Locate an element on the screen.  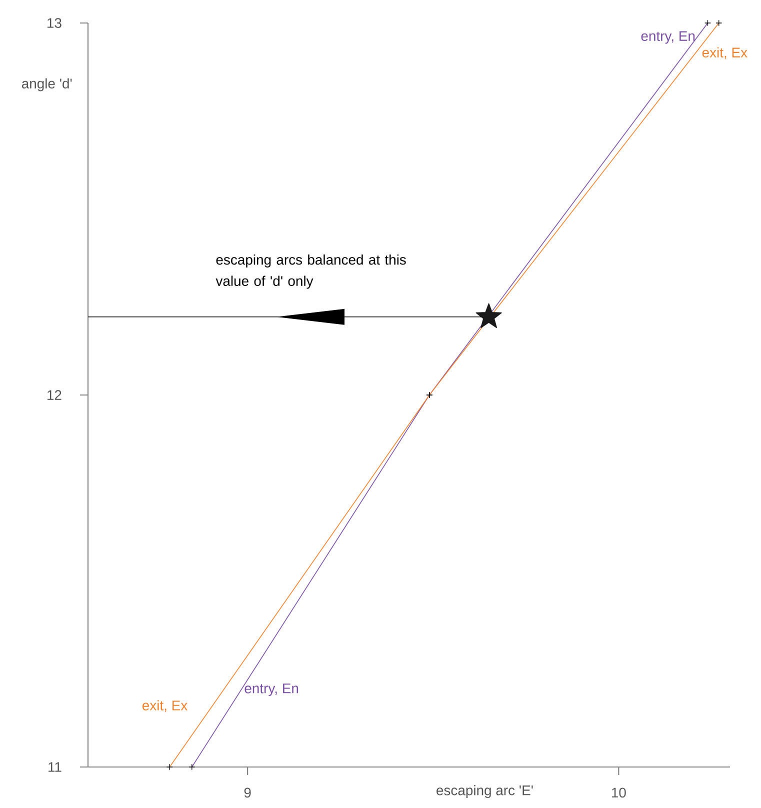
annotation: escaping arcs balanced at this value of 'd' only is located at coordinates (311, 271).